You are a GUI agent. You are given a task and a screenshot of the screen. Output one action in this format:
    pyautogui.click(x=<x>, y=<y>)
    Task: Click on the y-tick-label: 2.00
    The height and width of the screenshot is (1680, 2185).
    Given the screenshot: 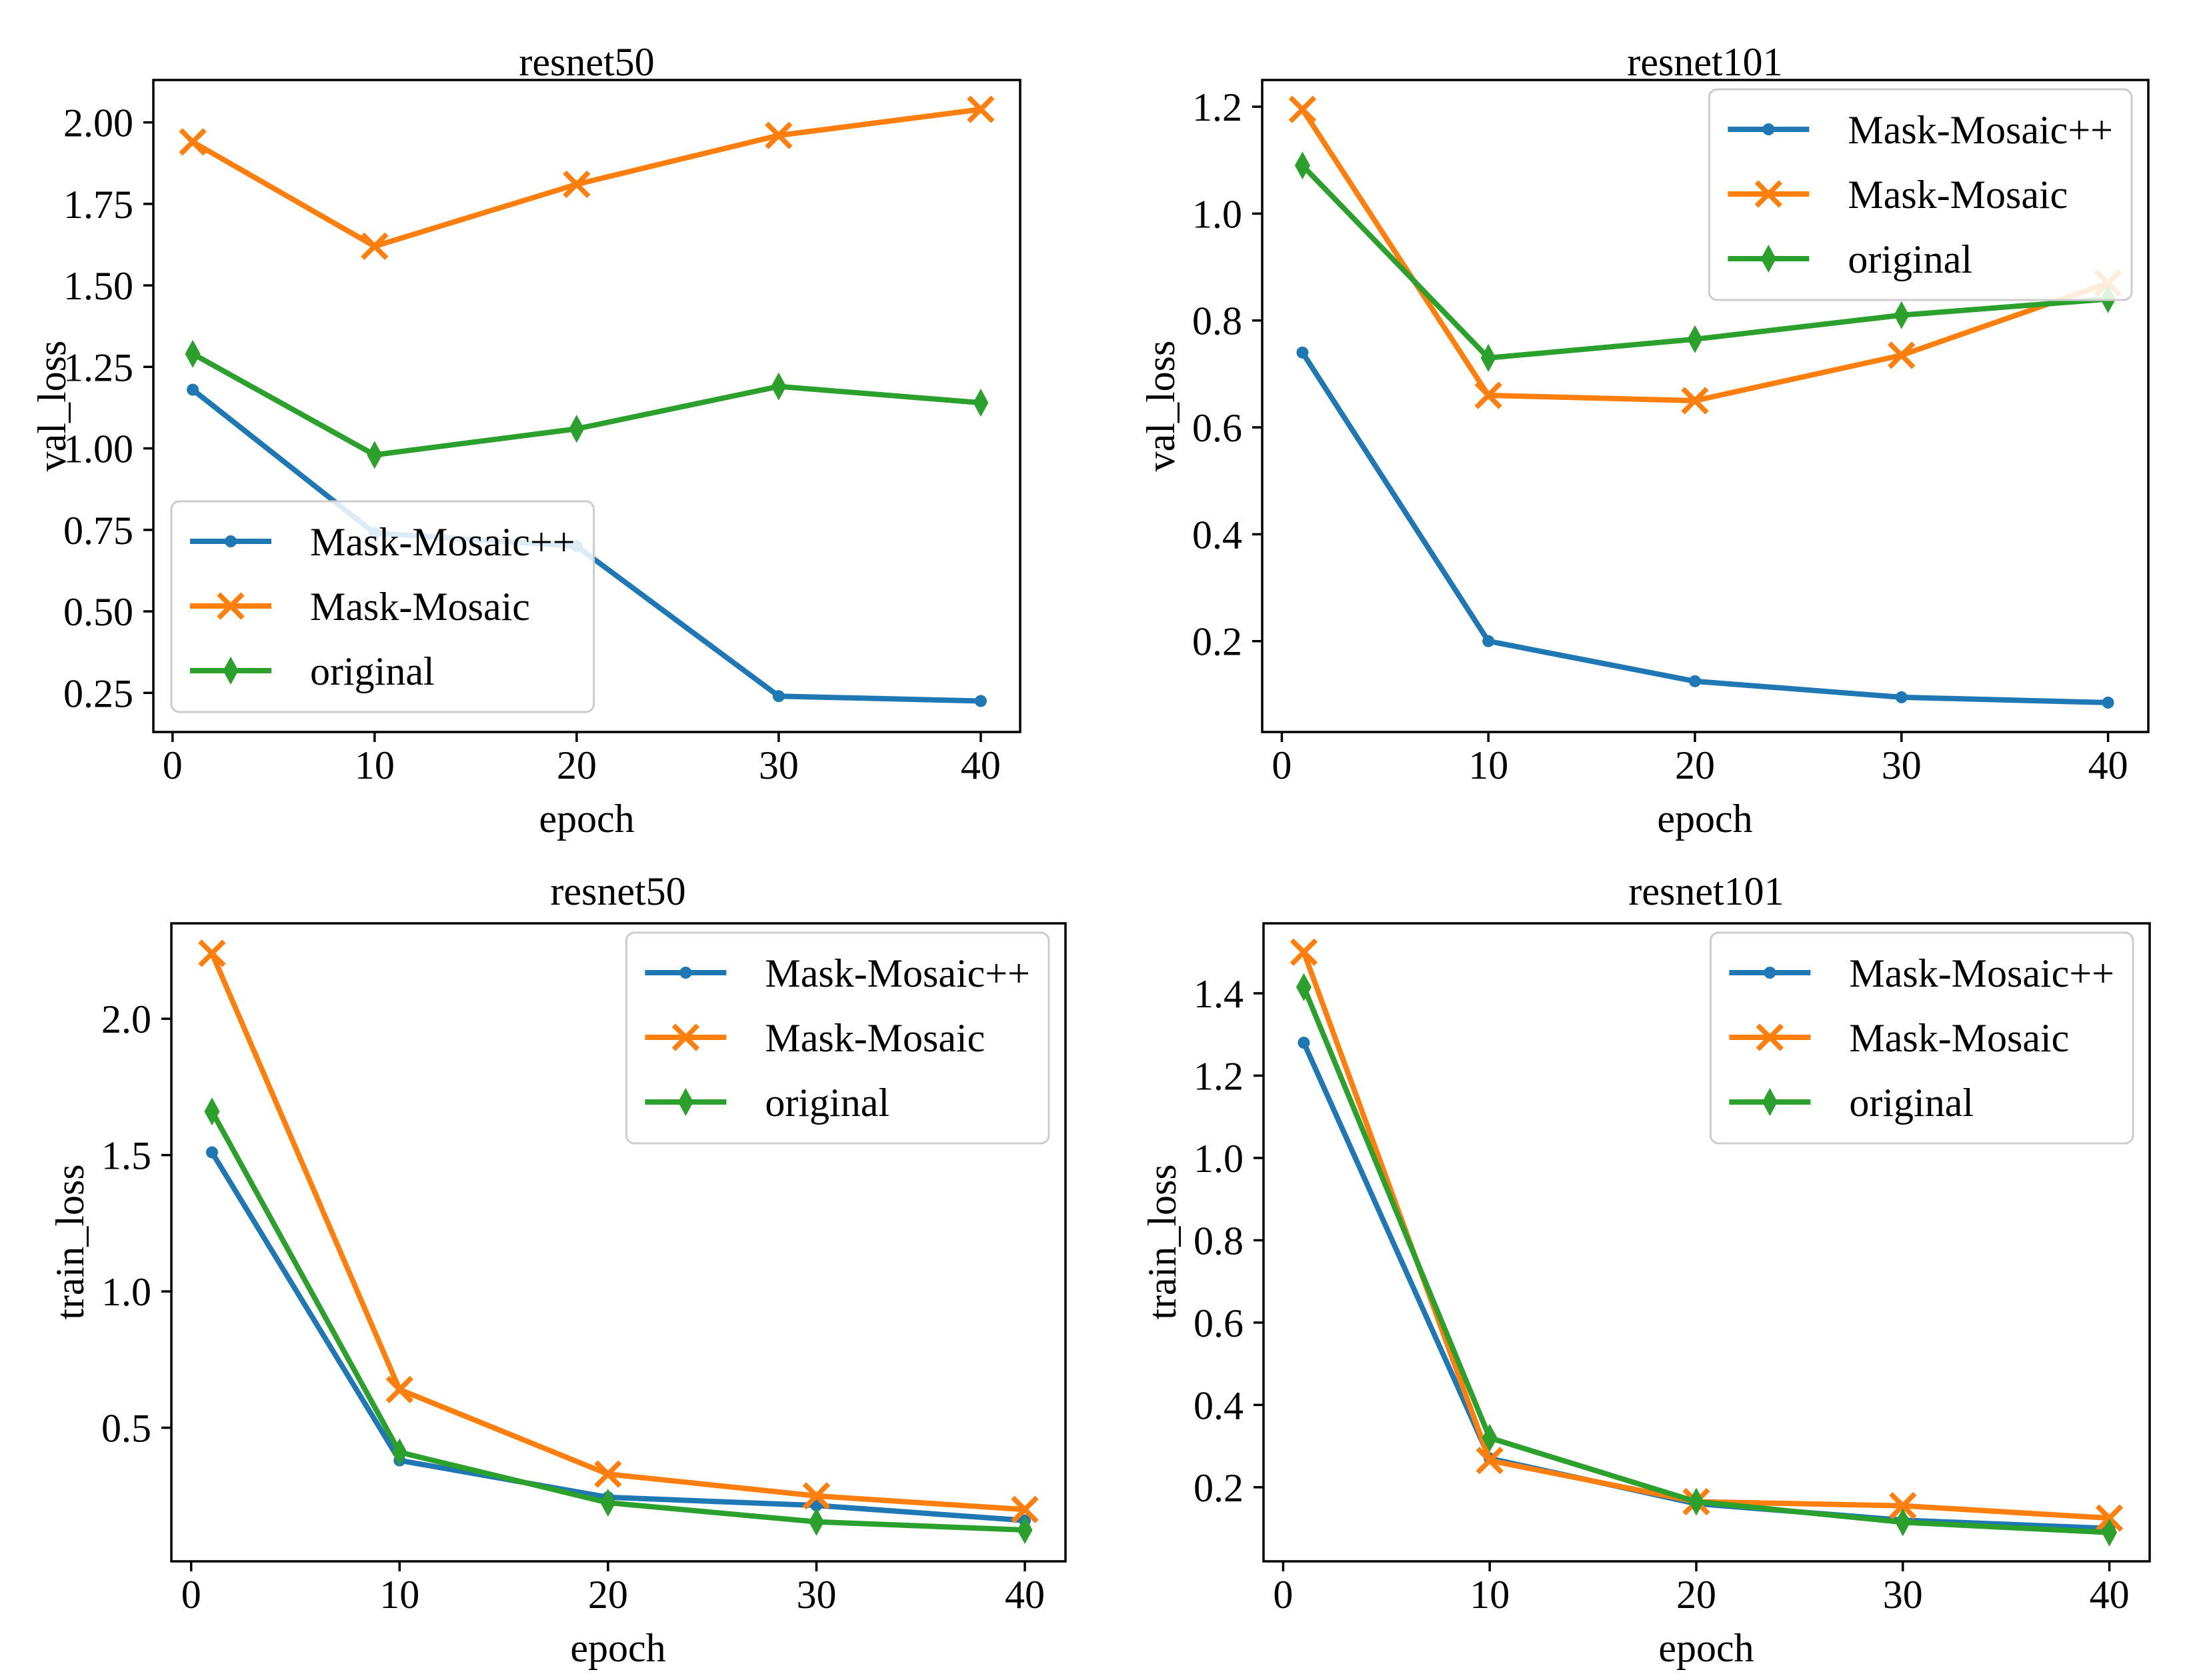 What is the action you would take?
    pyautogui.click(x=98, y=123)
    